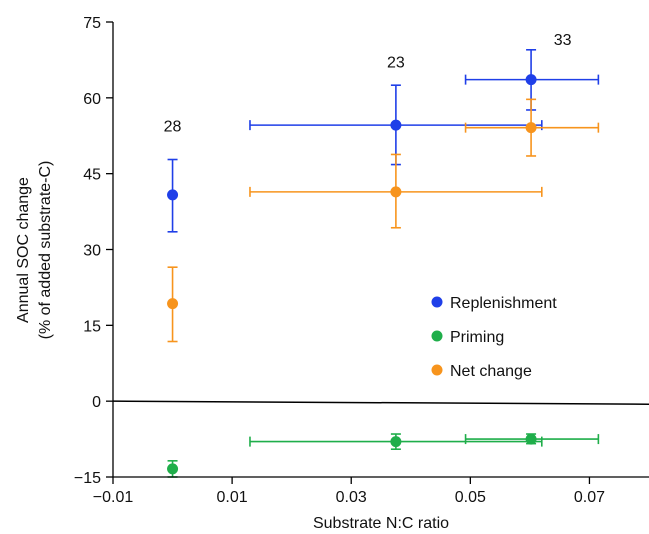 This screenshot has height=534, width=649. What do you see at coordinates (383, 455) in the screenshot?
I see `series-priming` at bounding box center [383, 455].